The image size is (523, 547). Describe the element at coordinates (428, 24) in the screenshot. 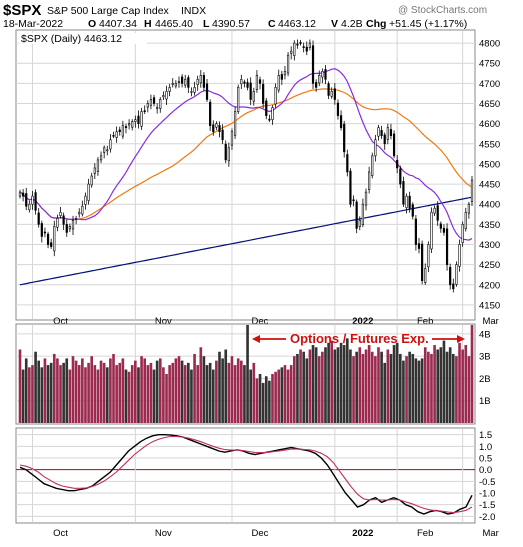

I see `change-value: +51.45 (+1.17%)` at that location.